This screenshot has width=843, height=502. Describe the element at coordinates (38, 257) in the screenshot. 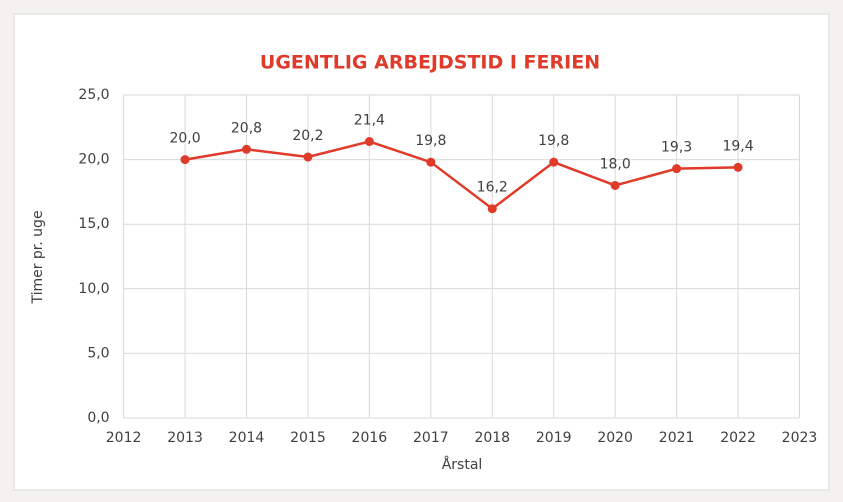

I see `y-axis-title: Timer pr. uge` at that location.